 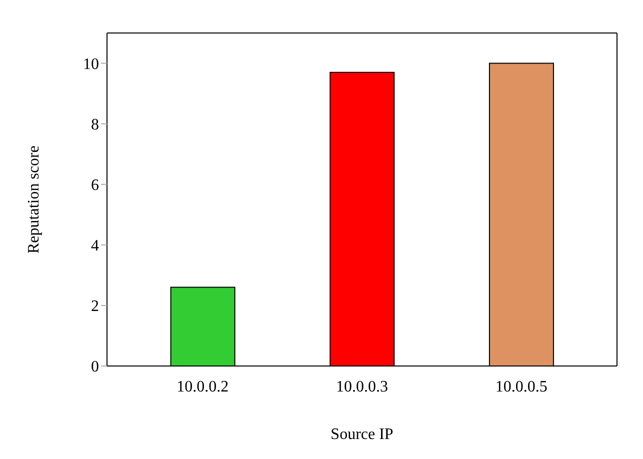 I want to click on y-tick-label: 0, so click(x=95, y=367).